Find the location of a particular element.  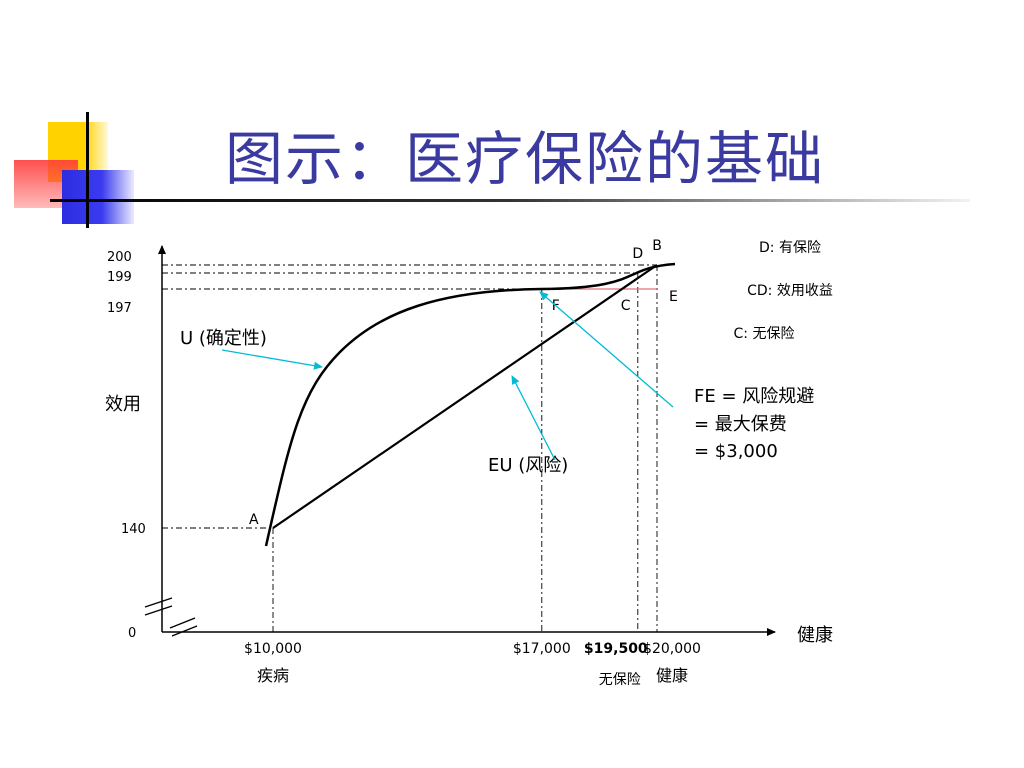

y-tick-label: 199 is located at coordinates (119, 277).